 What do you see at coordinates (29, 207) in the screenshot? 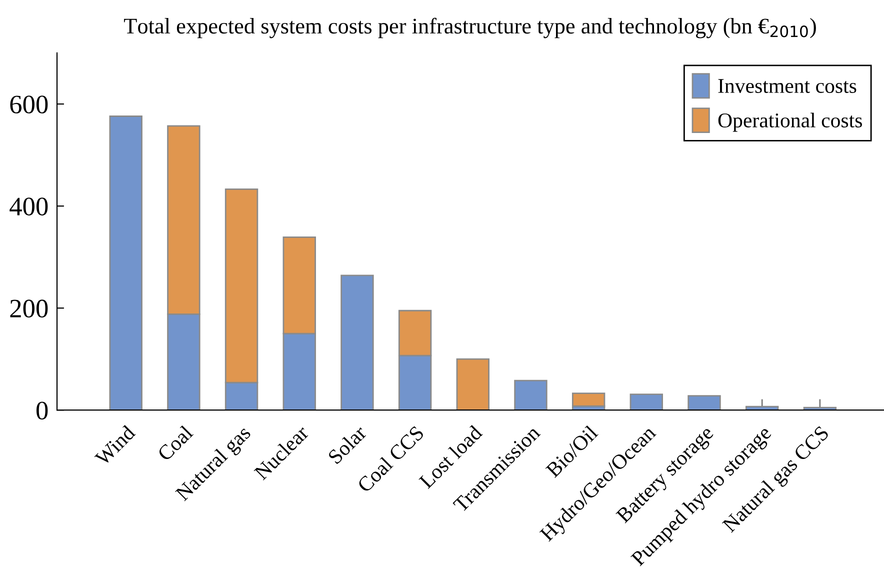
I see `y-tick-label: 400` at bounding box center [29, 207].